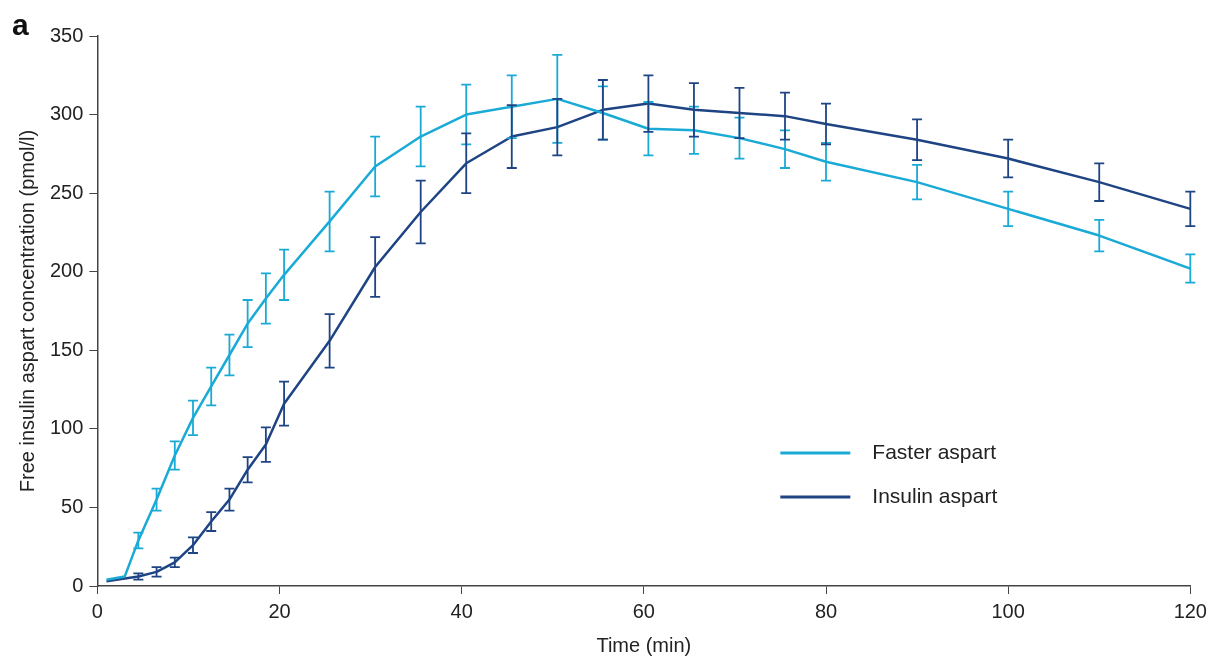 The height and width of the screenshot is (670, 1221). I want to click on text: a, so click(20, 25).